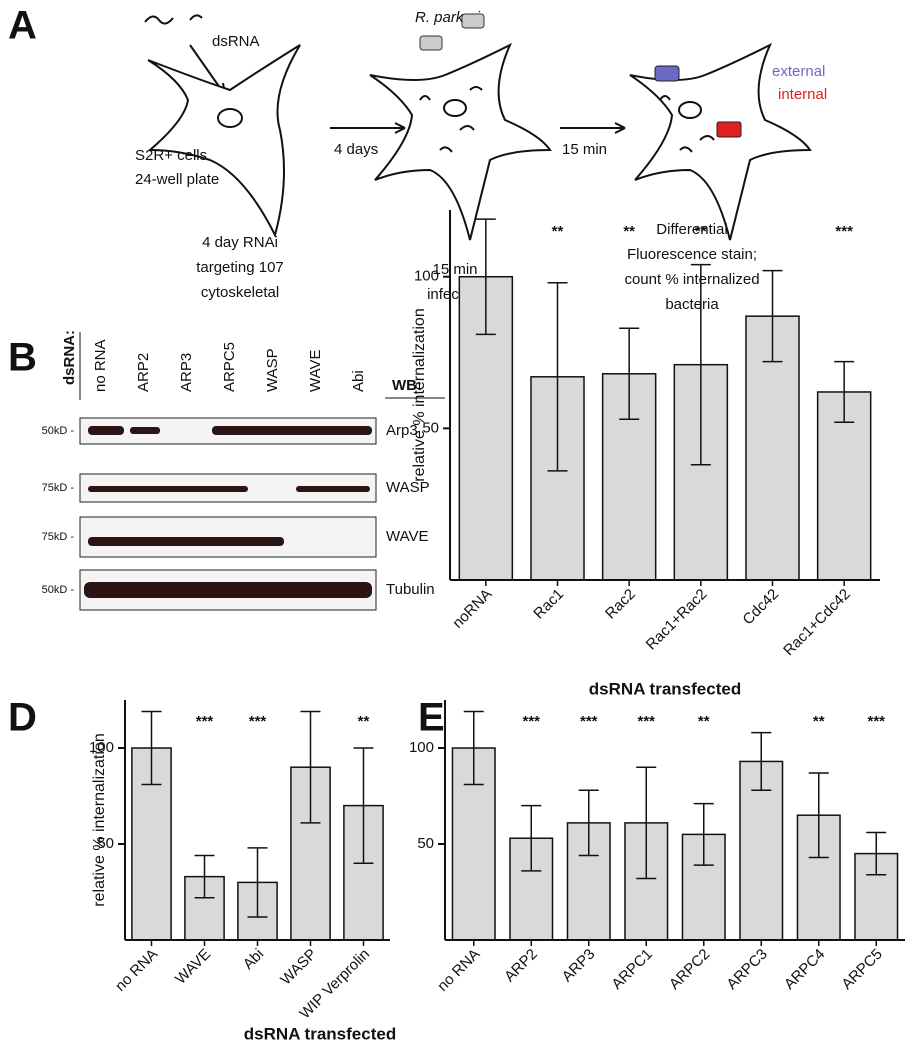  I want to click on lane-label: ARP2, so click(143, 372).